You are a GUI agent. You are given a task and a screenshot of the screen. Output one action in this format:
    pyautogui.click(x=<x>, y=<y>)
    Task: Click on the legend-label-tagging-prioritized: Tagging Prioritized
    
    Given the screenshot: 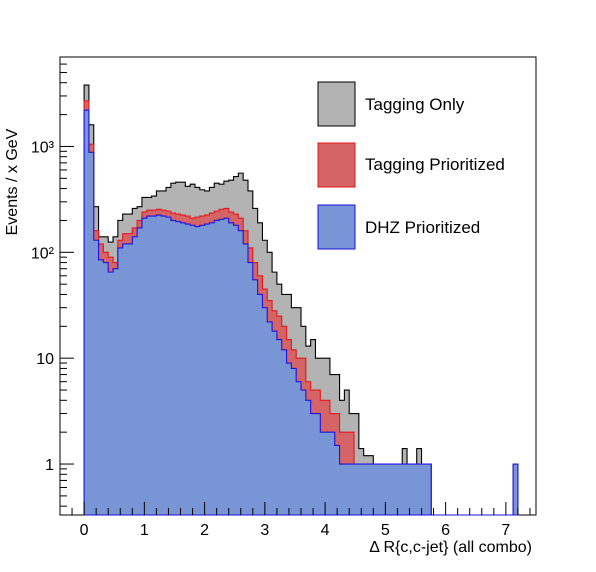 What is the action you would take?
    pyautogui.click(x=435, y=164)
    